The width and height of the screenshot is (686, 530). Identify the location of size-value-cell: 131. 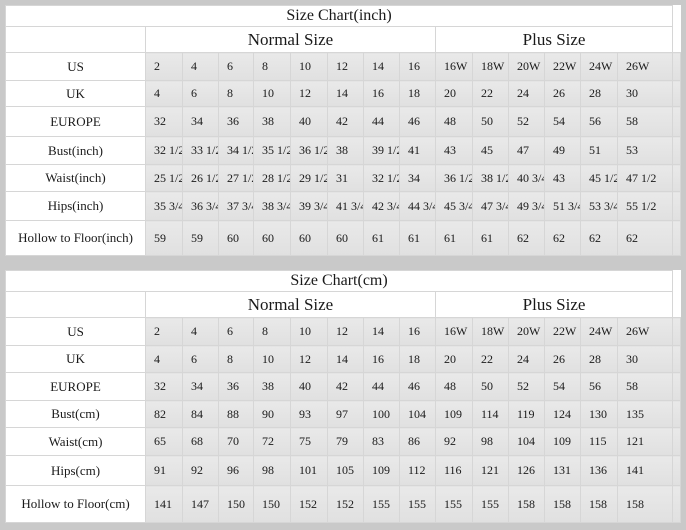
(562, 470).